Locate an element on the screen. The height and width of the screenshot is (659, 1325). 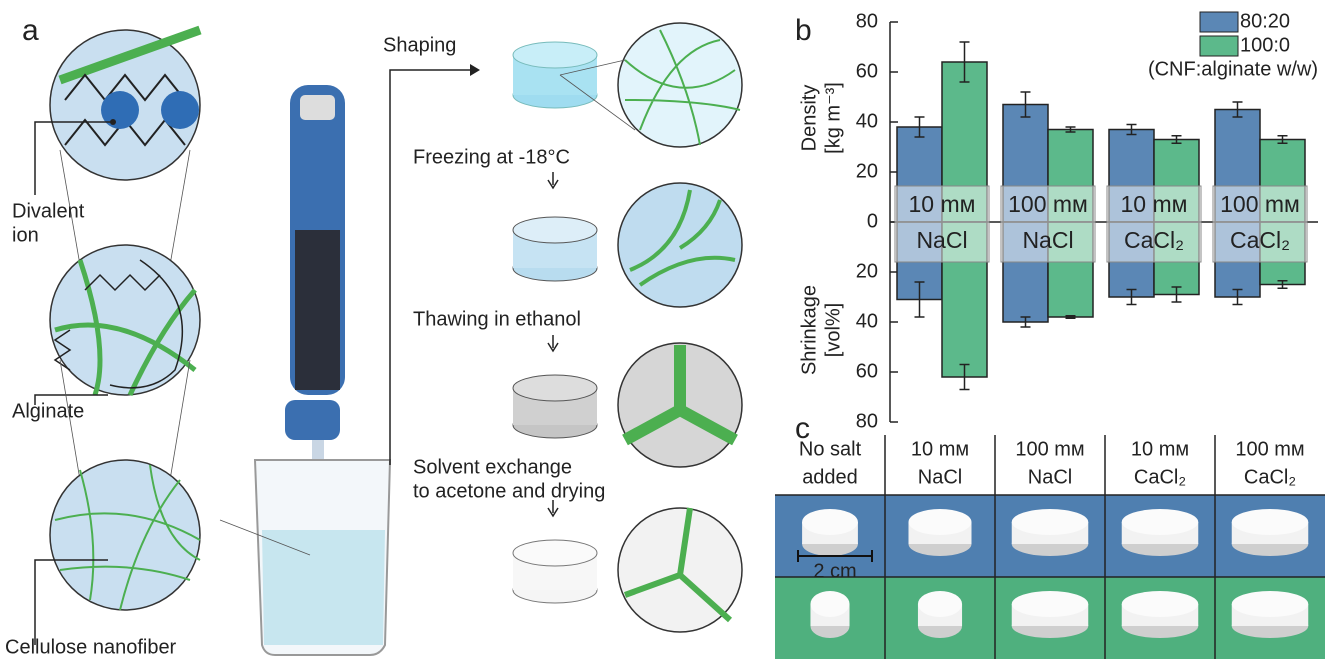
column-header: added is located at coordinates (830, 477).